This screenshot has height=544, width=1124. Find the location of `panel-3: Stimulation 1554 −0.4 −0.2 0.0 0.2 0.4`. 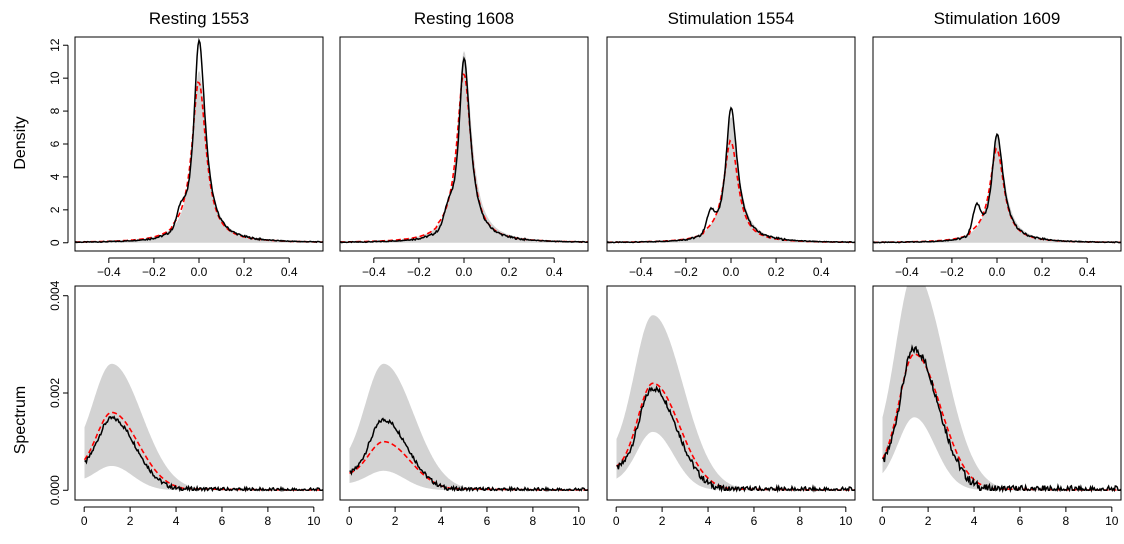

panel-3: Stimulation 1554 −0.4 −0.2 0.0 0.2 0.4 is located at coordinates (731, 144).